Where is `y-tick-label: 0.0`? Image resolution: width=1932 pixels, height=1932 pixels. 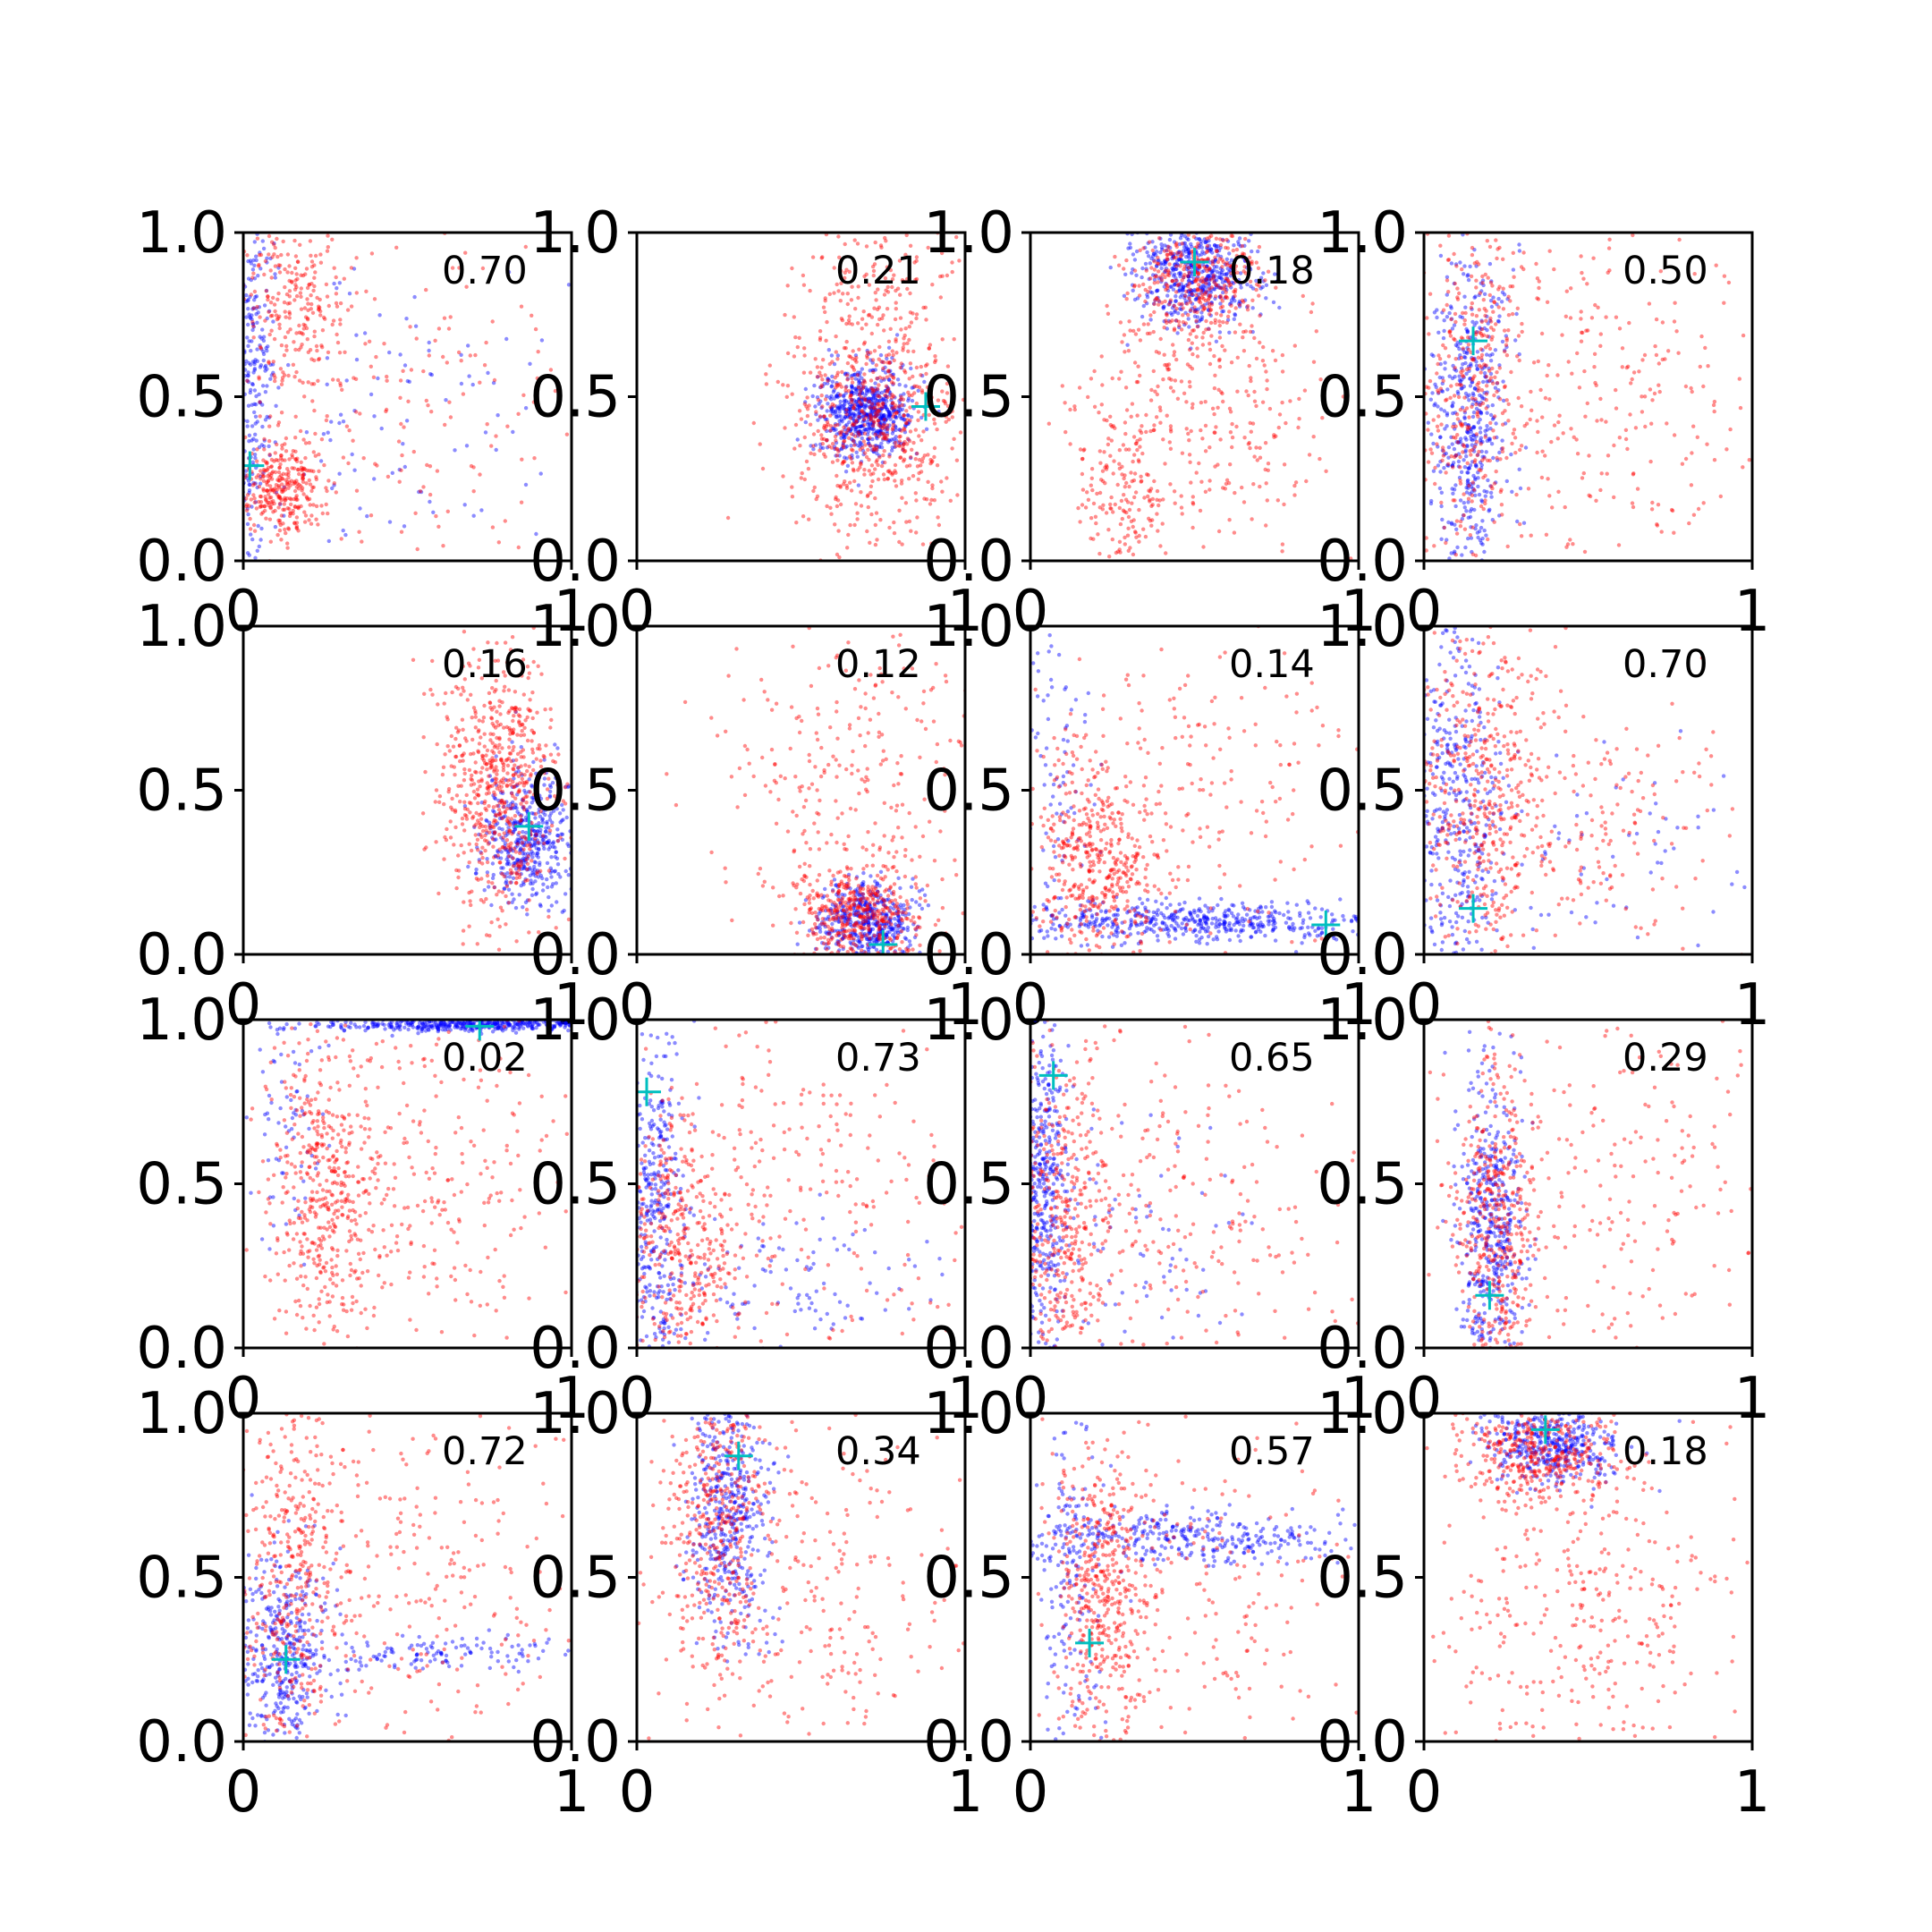
y-tick-label: 0.0 is located at coordinates (181, 562).